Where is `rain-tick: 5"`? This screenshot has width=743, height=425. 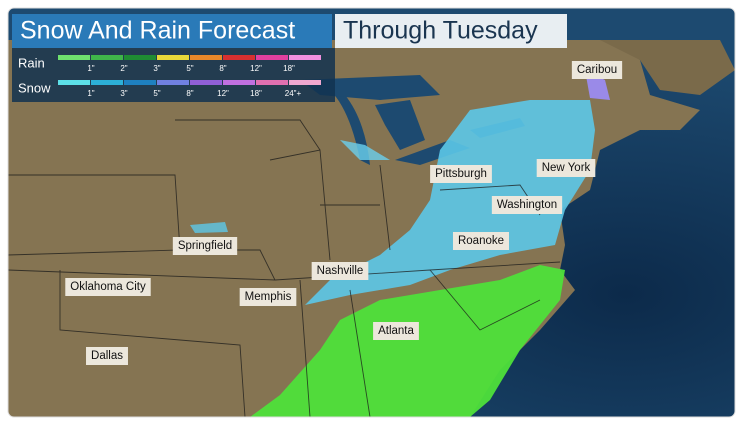
rain-tick: 5" is located at coordinates (189, 68).